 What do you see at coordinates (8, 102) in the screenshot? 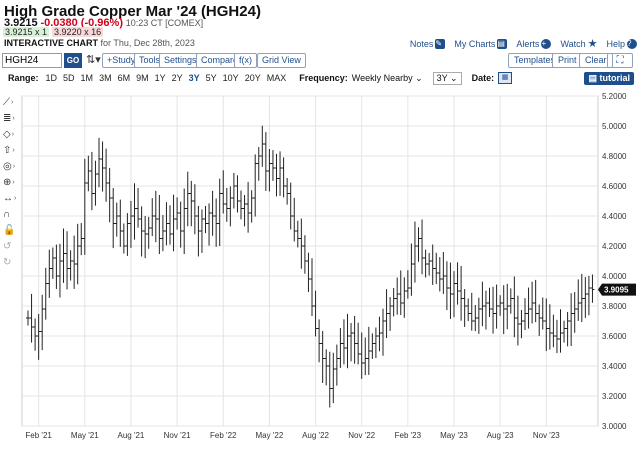
I see `line-tool-icon: ⟋ ›` at bounding box center [8, 102].